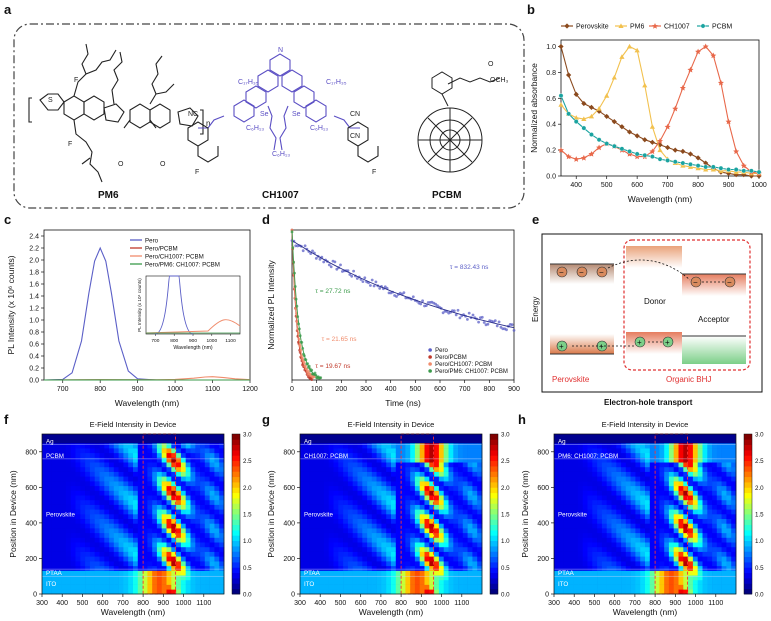 The width and height of the screenshot is (771, 621). I want to click on layer-label: Ag, so click(50, 442).